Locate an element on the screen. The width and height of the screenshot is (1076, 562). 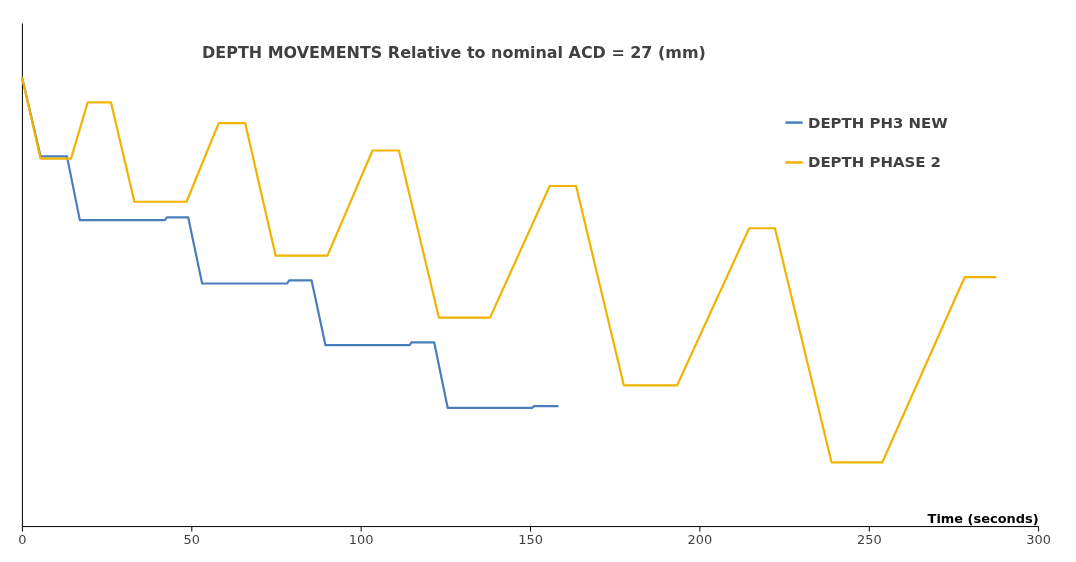
x-axis-title: Time (seconds) is located at coordinates (983, 518).